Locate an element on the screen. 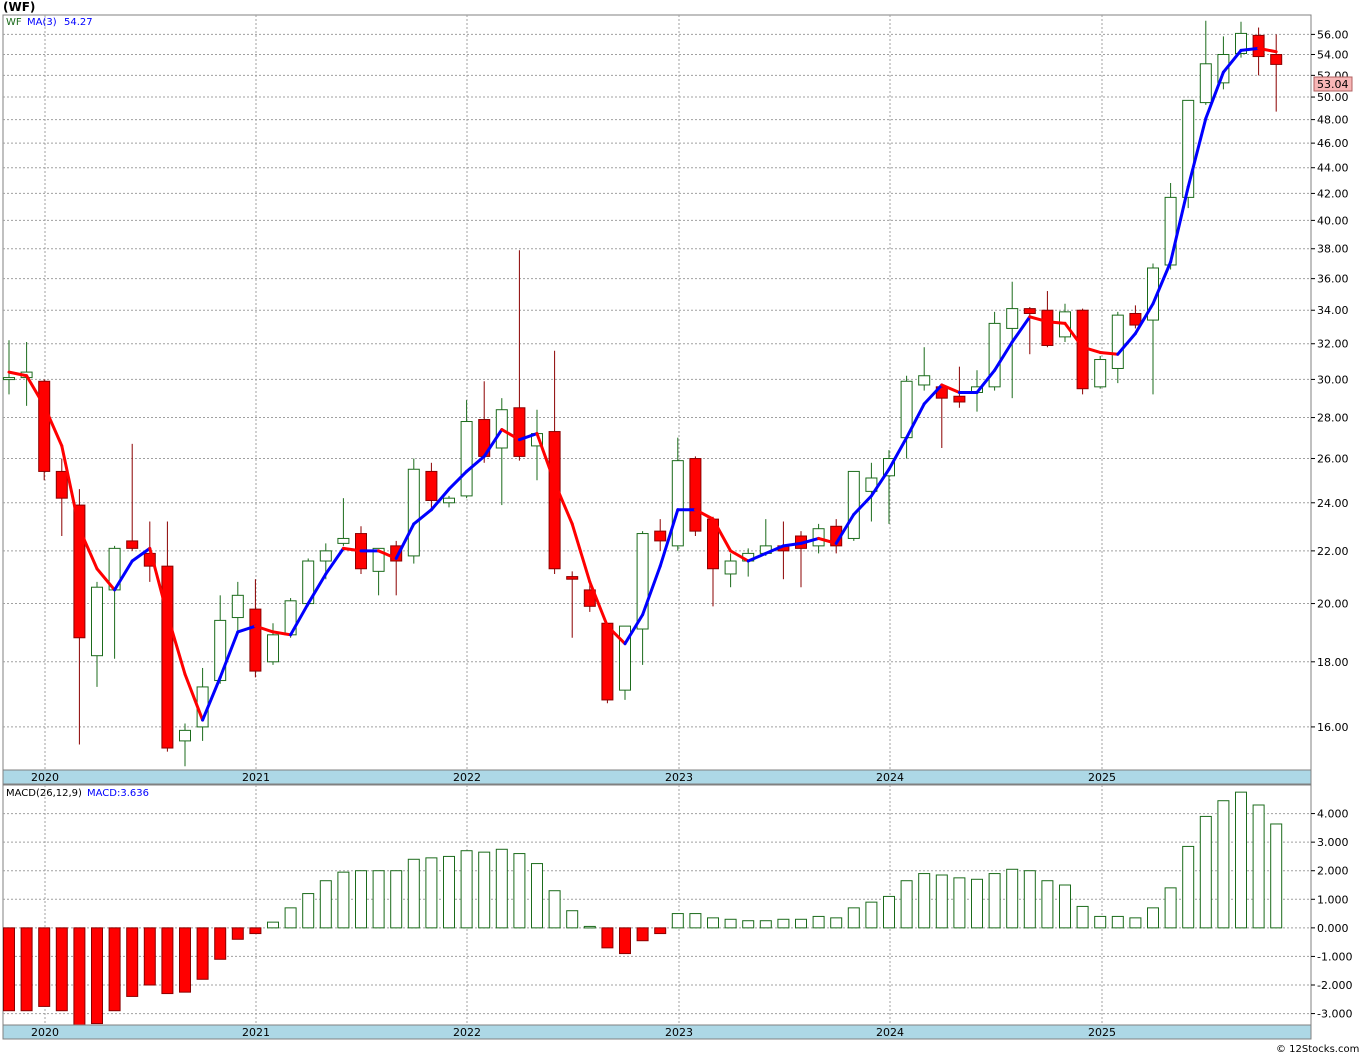  price-tick-label: 28.00 is located at coordinates (1333, 418).